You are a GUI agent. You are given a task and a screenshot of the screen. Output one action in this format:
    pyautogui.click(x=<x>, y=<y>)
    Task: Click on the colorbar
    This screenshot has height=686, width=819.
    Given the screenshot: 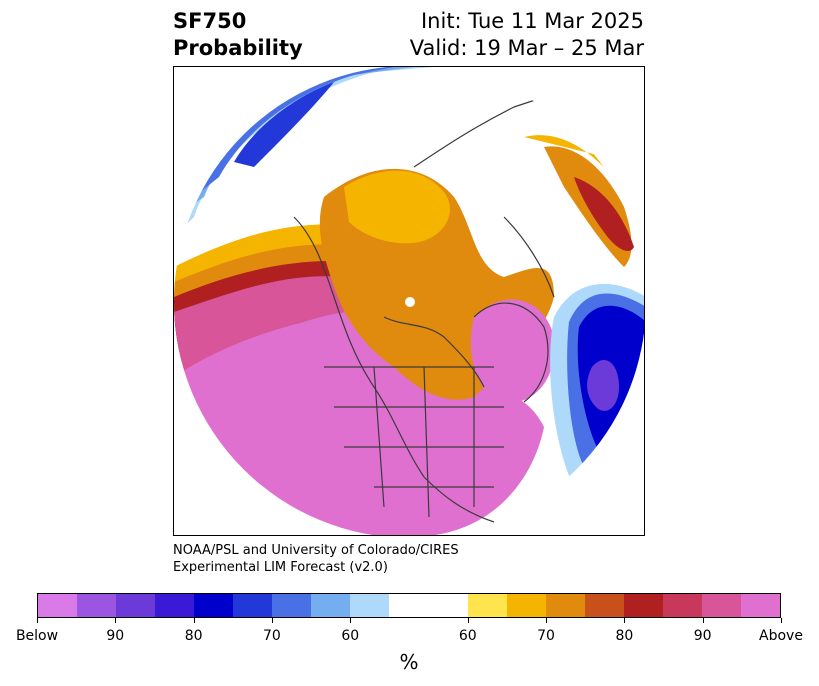 What is the action you would take?
    pyautogui.click(x=409, y=605)
    